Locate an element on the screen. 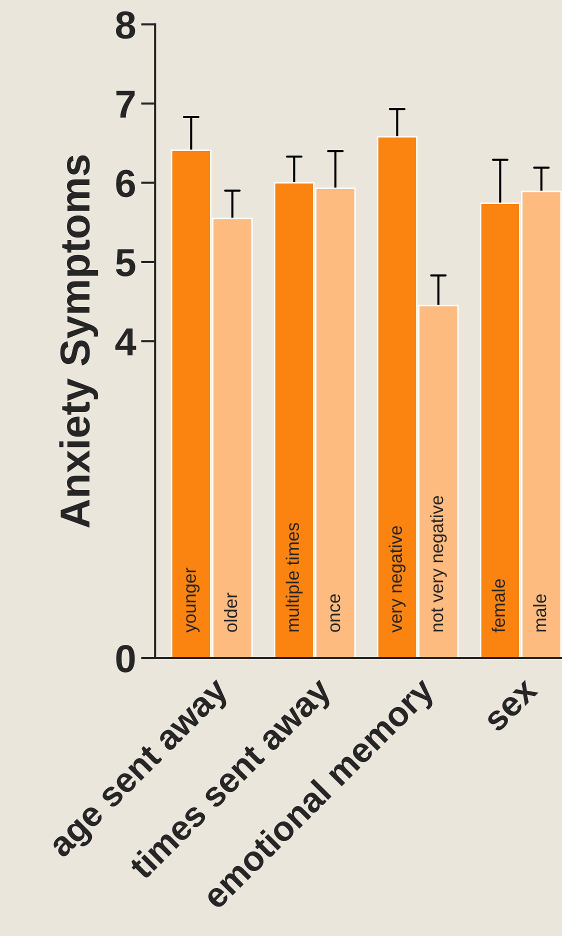  annotation: once is located at coordinates (335, 613).